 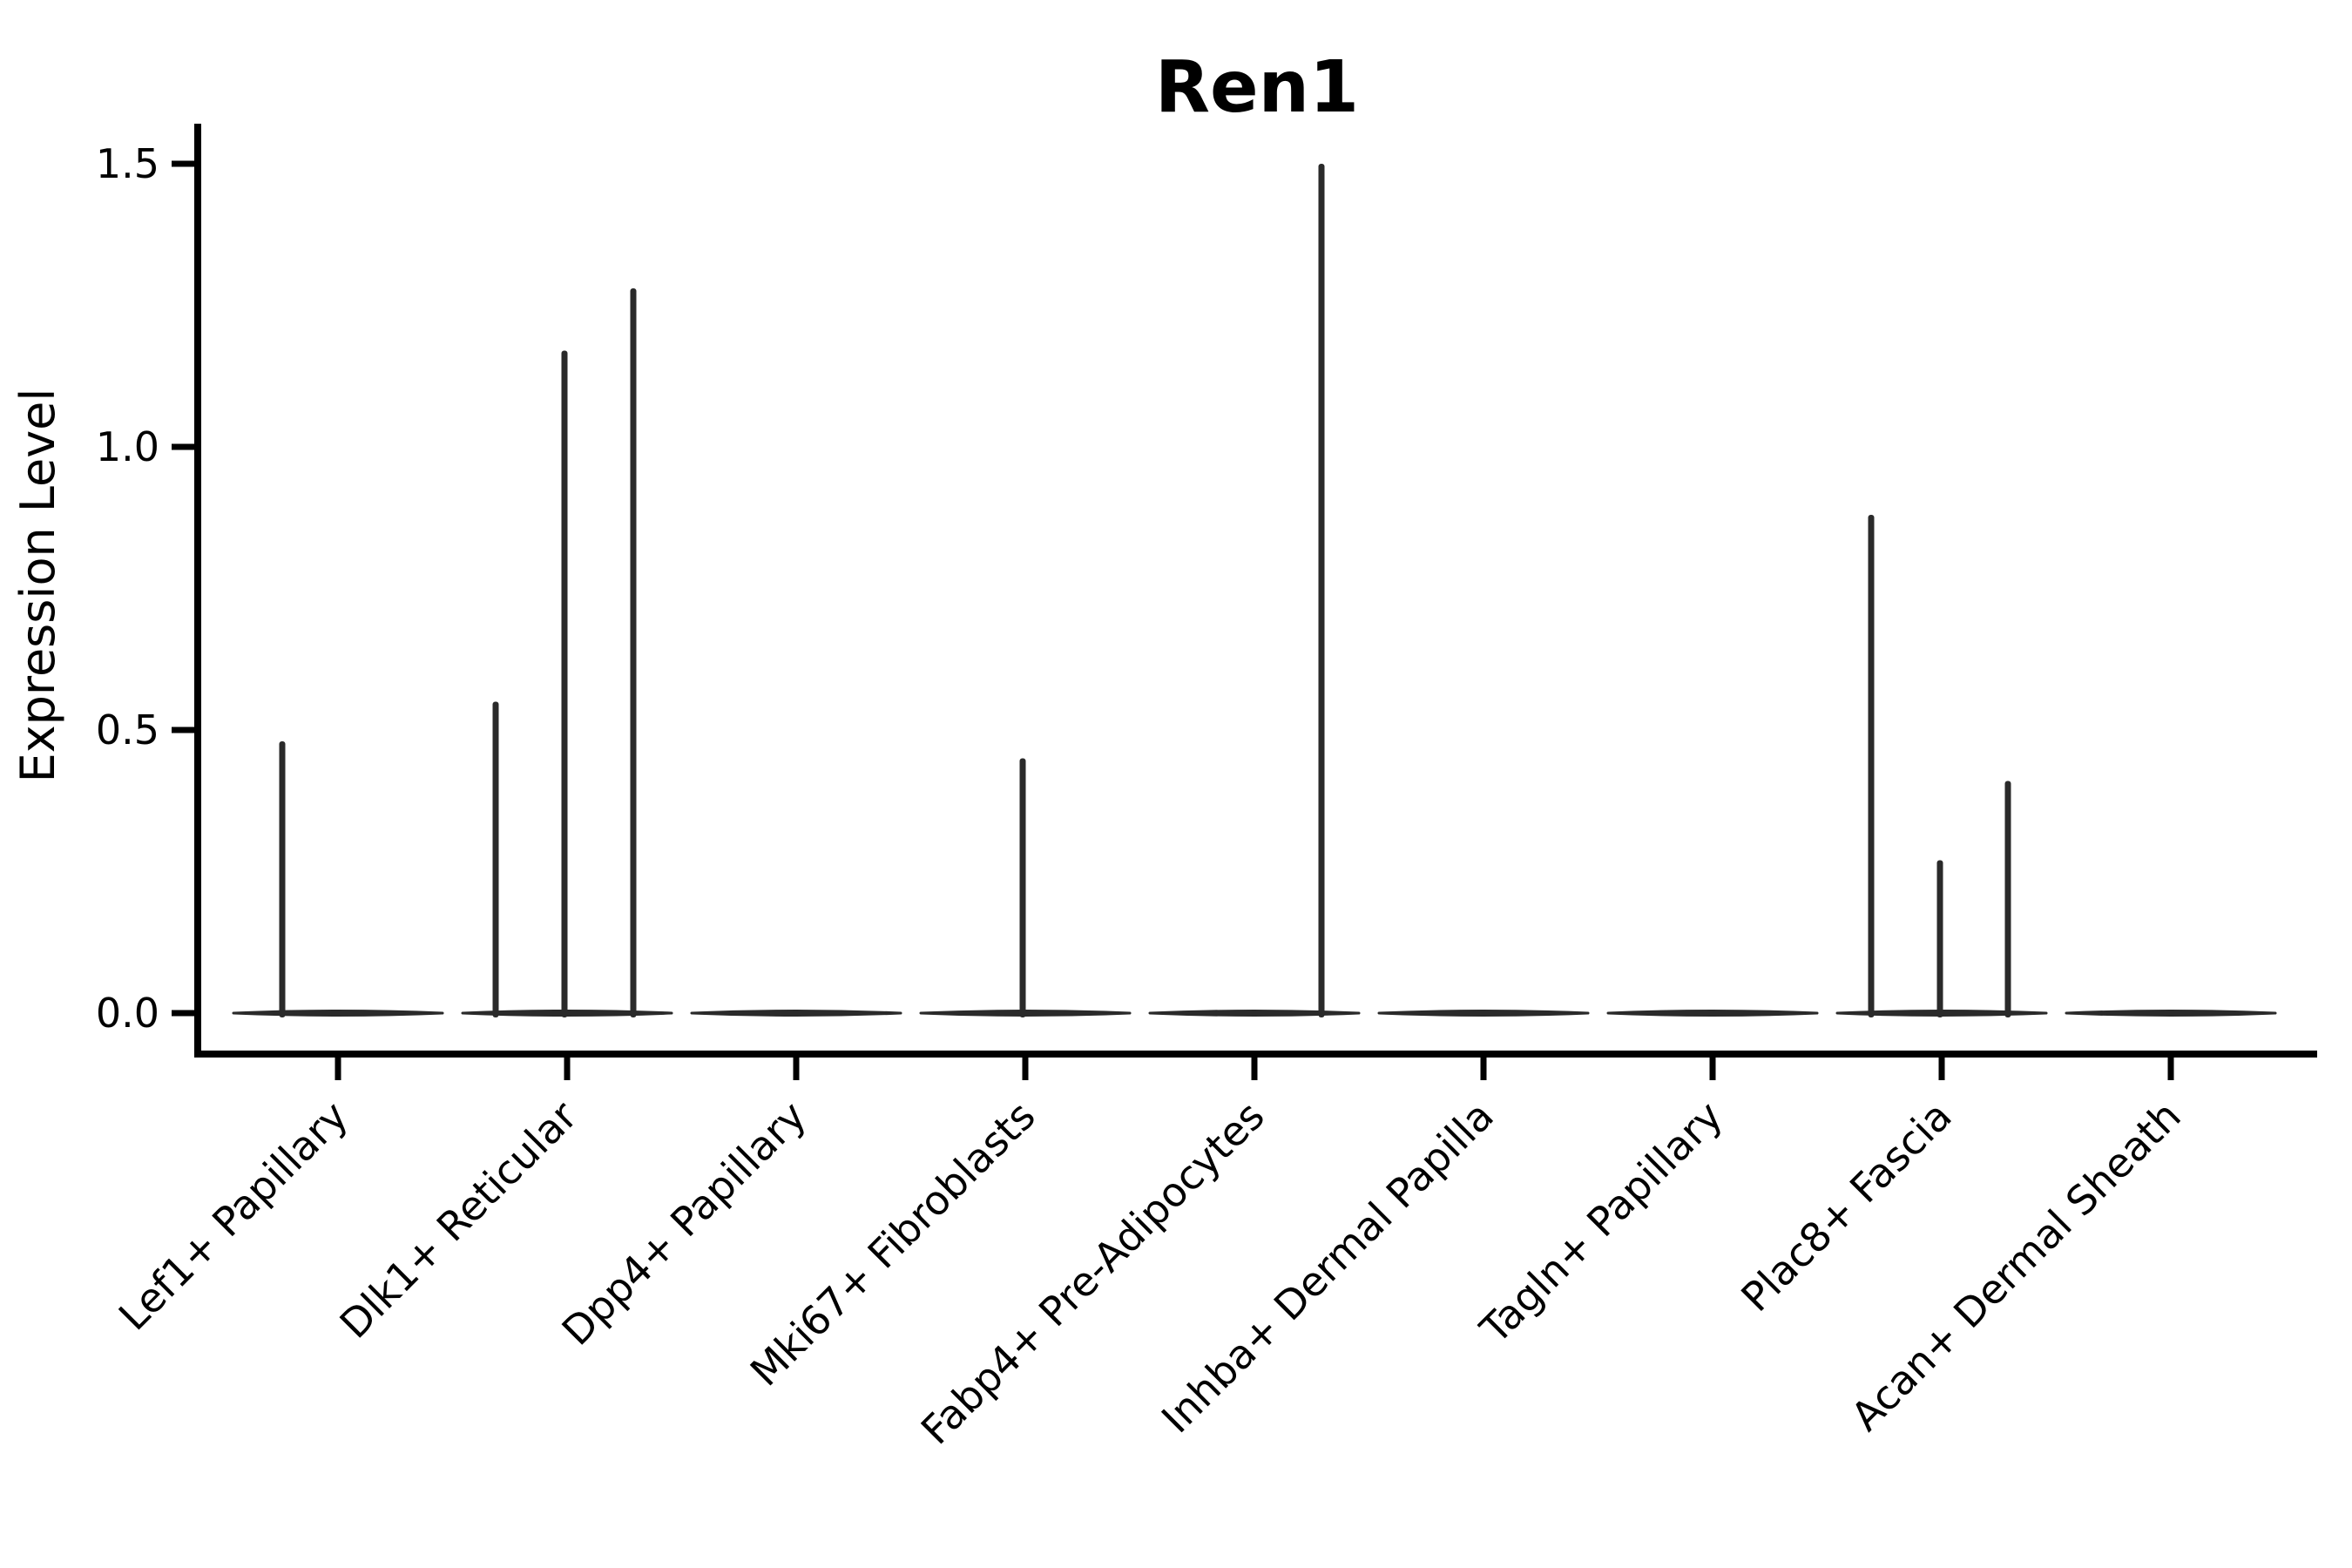 I want to click on y-axis: 0.0 0.5 1.0 1.5, so click(x=148, y=591).